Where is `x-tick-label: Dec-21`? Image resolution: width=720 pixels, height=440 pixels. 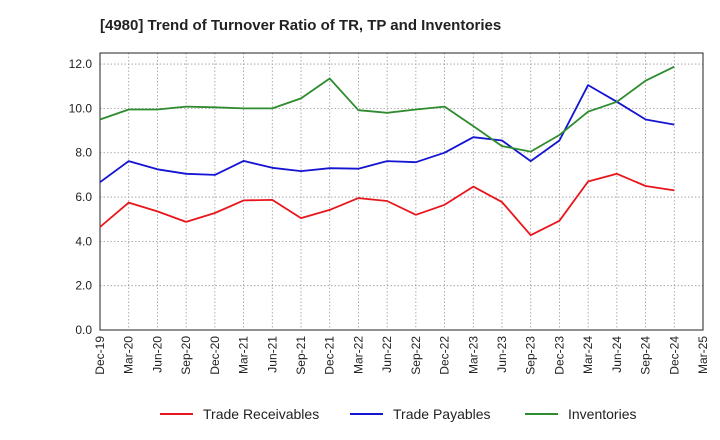 x-tick-label: Dec-21 is located at coordinates (330, 355).